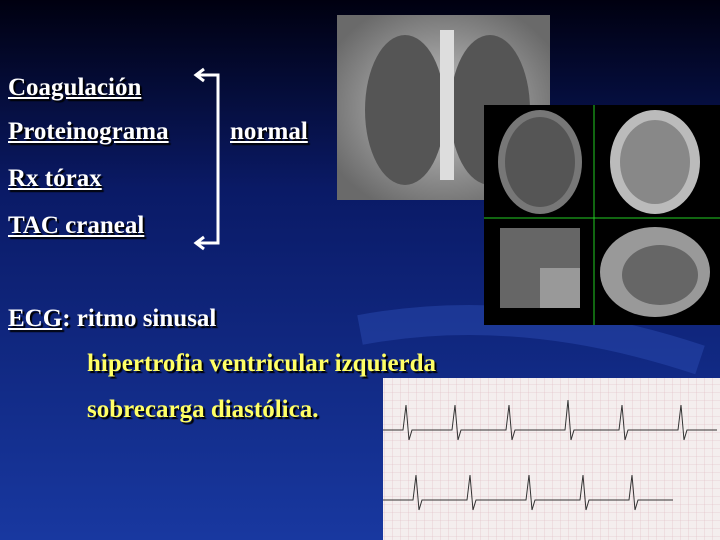 The height and width of the screenshot is (540, 720). Describe the element at coordinates (551, 459) in the screenshot. I see `ecg-strip` at that location.